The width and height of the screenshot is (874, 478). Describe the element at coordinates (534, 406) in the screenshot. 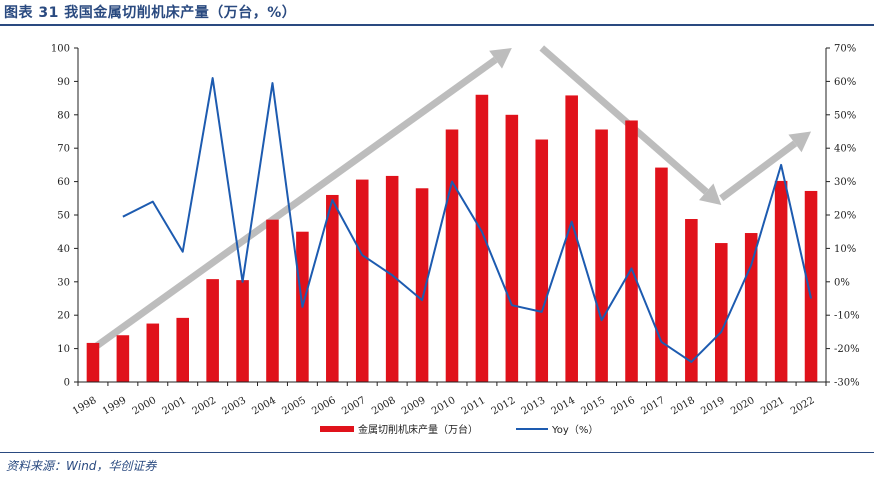

I see `x-tick-label: 2013` at that location.